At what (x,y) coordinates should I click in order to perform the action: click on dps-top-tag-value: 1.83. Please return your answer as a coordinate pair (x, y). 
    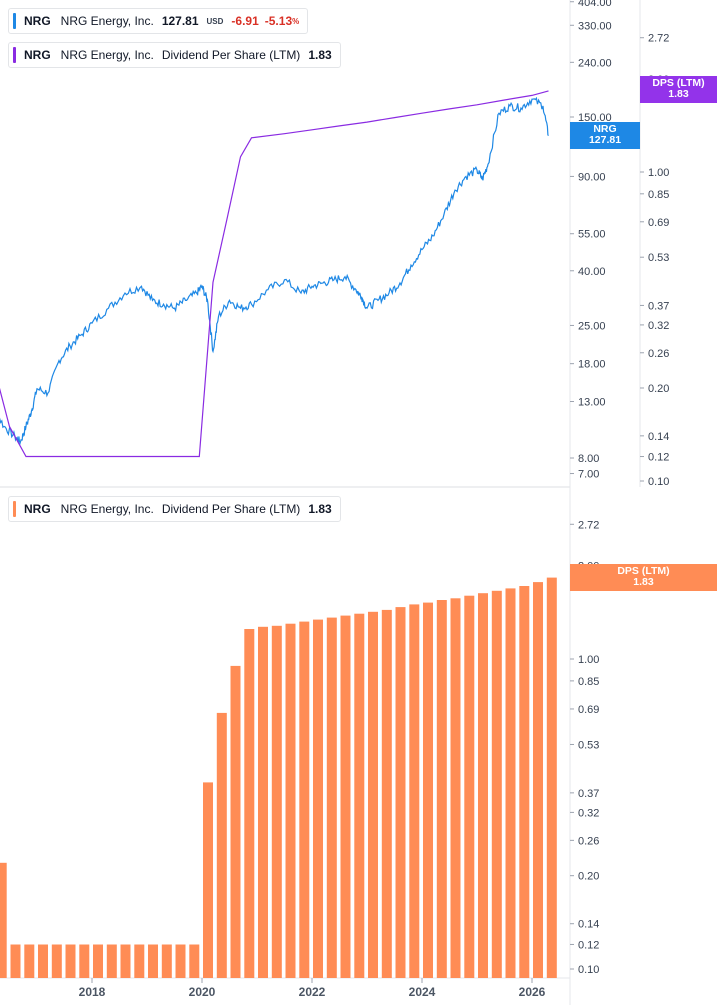
    Looking at the image, I should click on (678, 94).